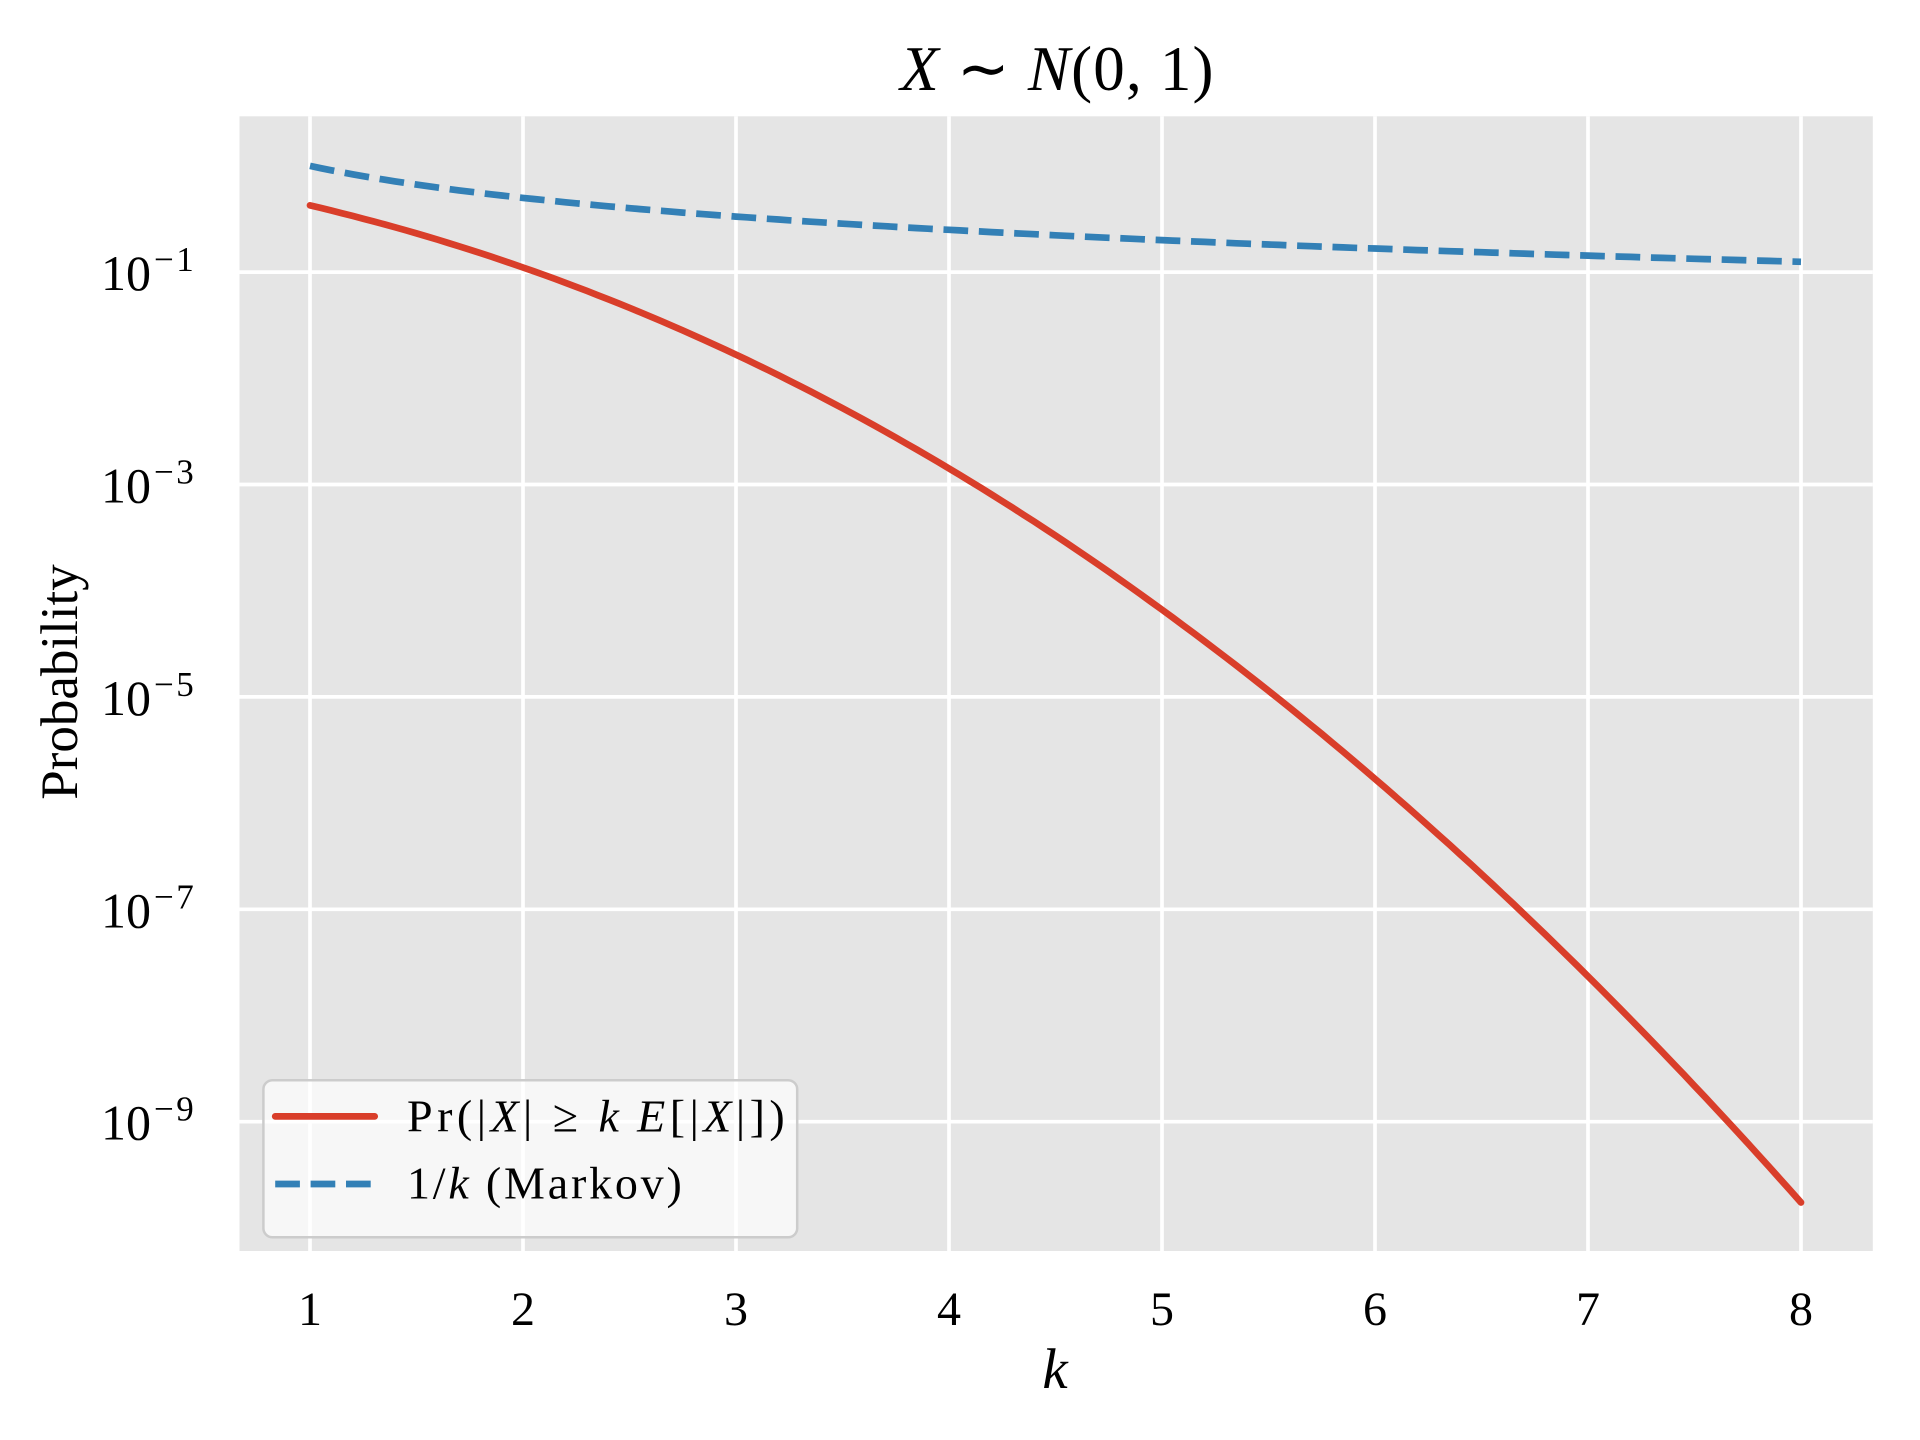  Describe the element at coordinates (598, 1116) in the screenshot. I see `svg-text: Pr(|X| ≥ k E[|X|])` at that location.